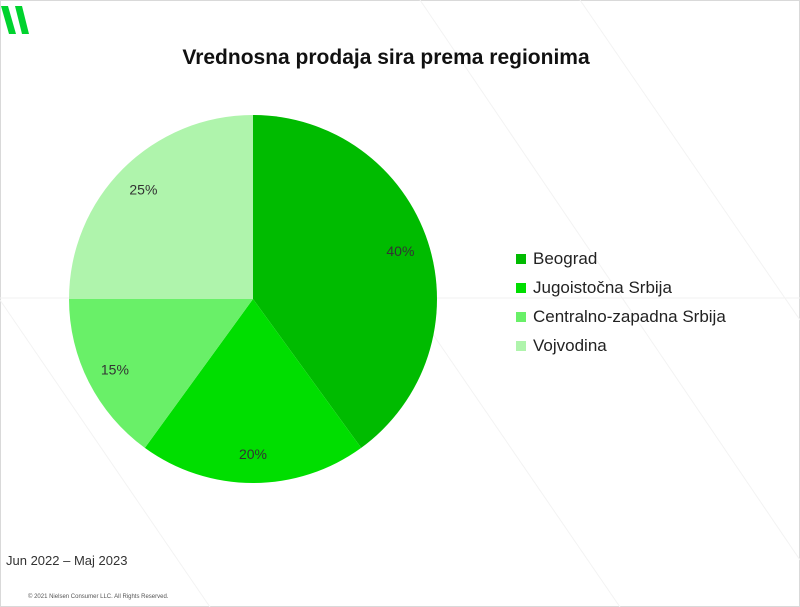 The width and height of the screenshot is (800, 607). What do you see at coordinates (161, 207) in the screenshot?
I see `pie-slice-vojvodina` at bounding box center [161, 207].